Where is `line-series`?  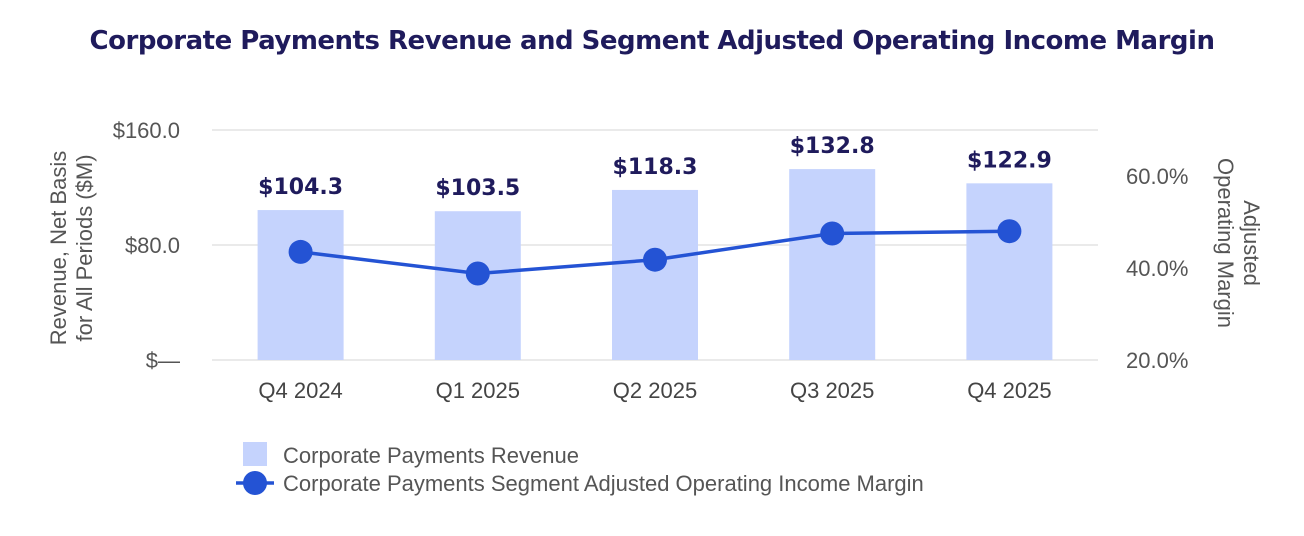
line-series is located at coordinates (655, 252).